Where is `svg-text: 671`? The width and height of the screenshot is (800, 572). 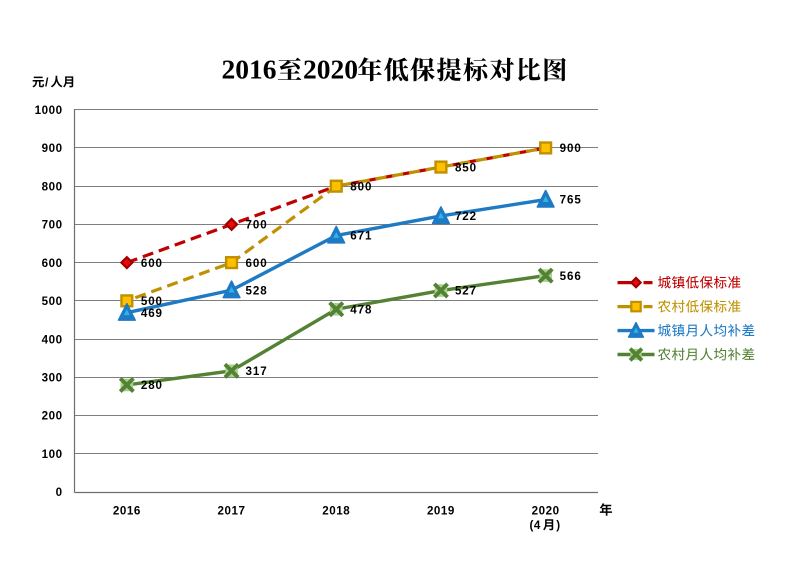
svg-text: 671 is located at coordinates (361, 236).